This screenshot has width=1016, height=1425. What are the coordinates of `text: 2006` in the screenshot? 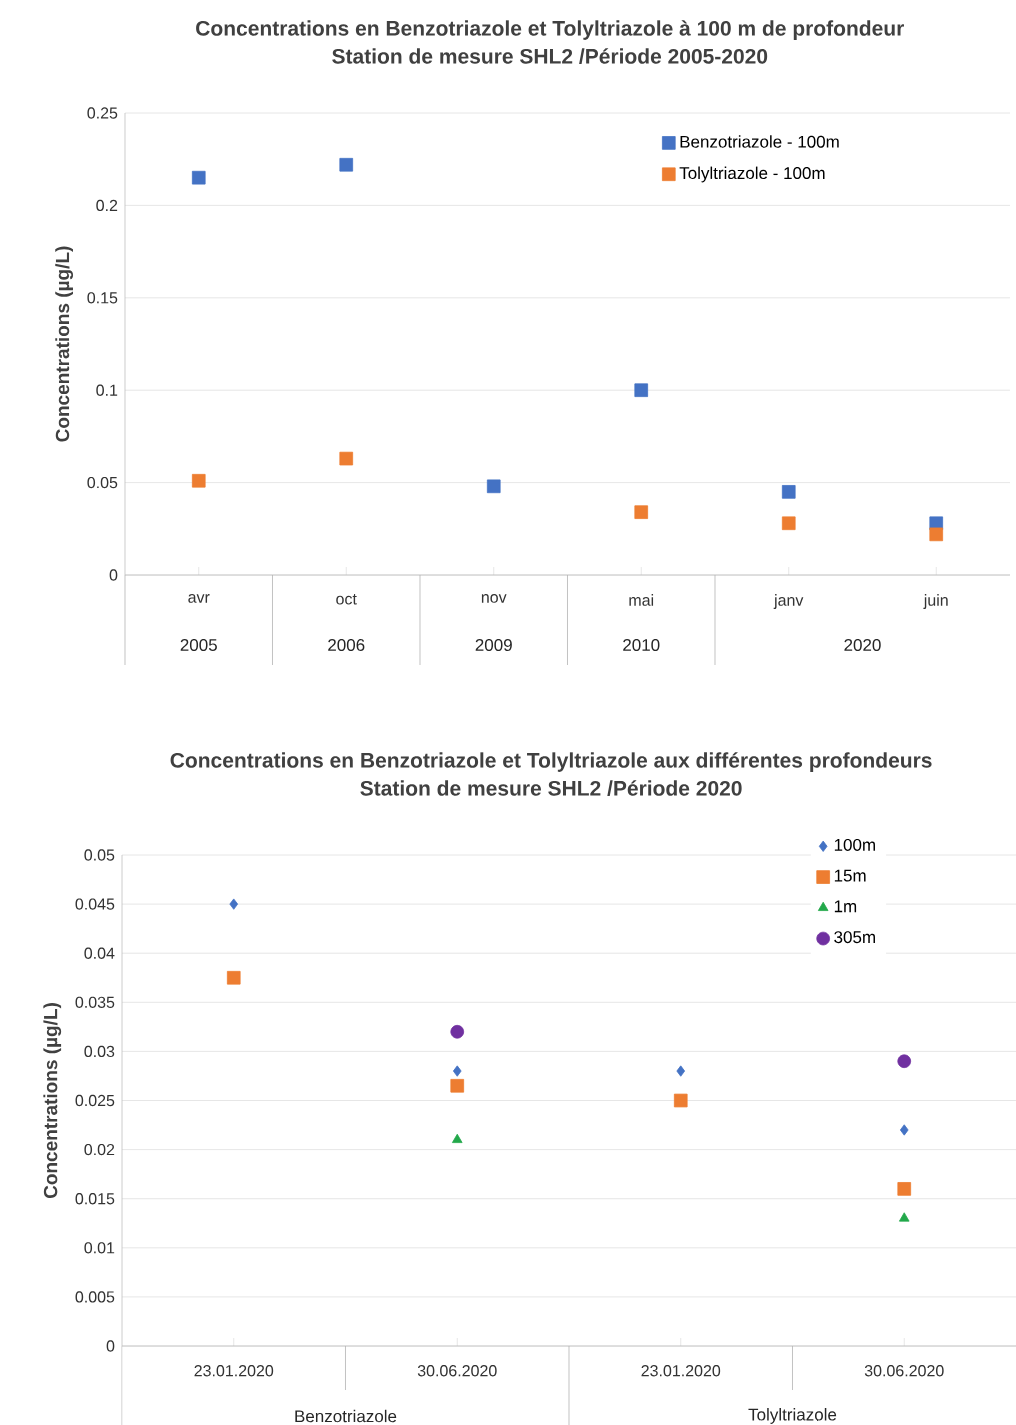 It's located at (346, 645).